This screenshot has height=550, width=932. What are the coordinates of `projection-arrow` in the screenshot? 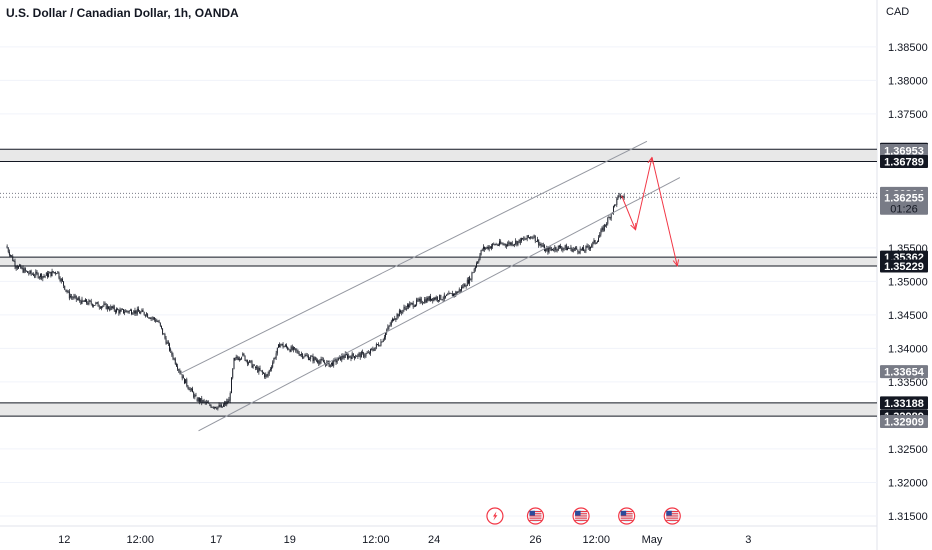 It's located at (643, 193).